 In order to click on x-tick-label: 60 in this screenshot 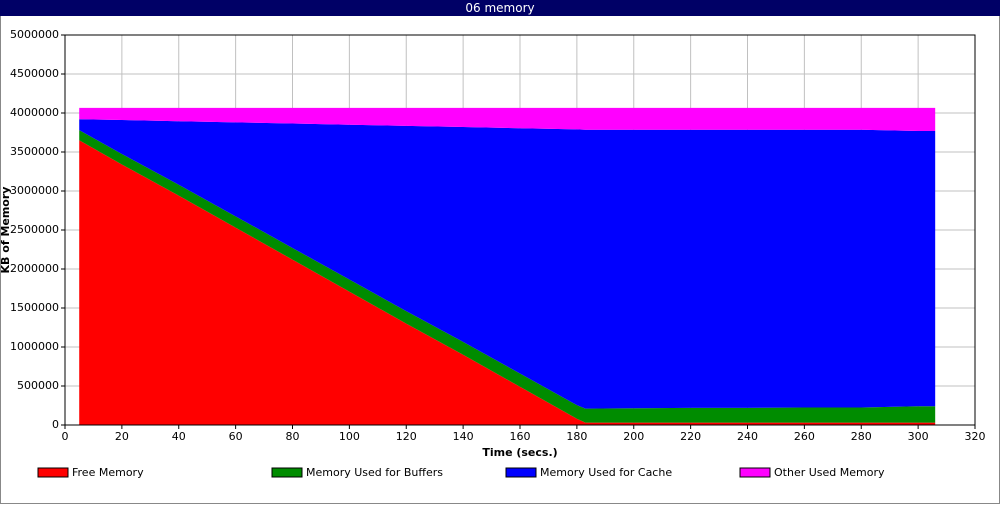, I will do `click(236, 436)`.